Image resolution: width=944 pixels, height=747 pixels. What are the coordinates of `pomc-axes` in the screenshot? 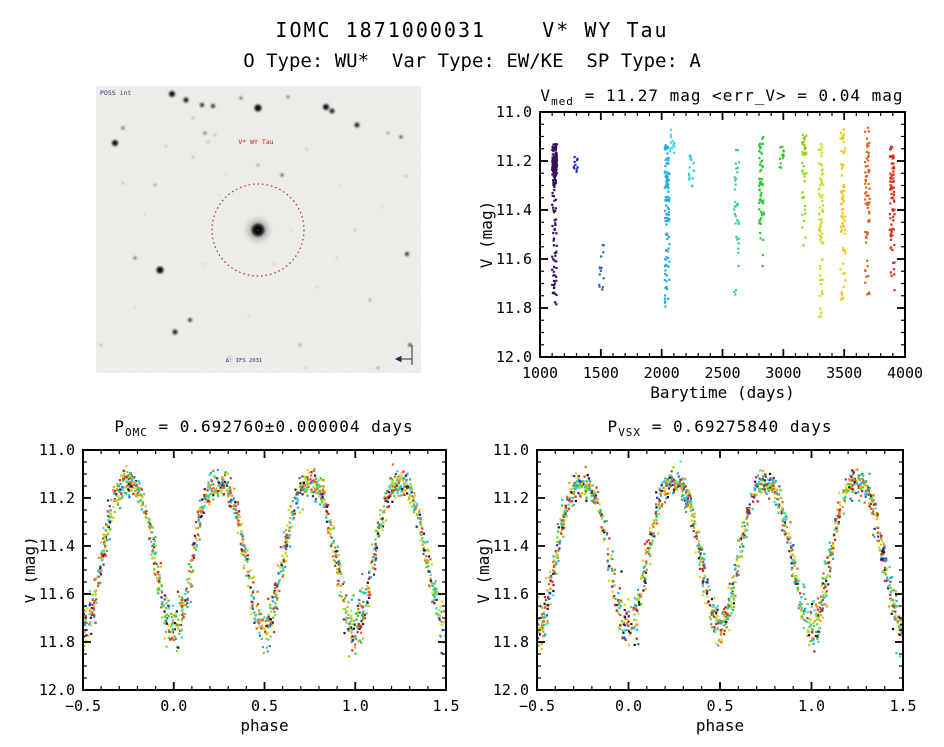 It's located at (264, 570).